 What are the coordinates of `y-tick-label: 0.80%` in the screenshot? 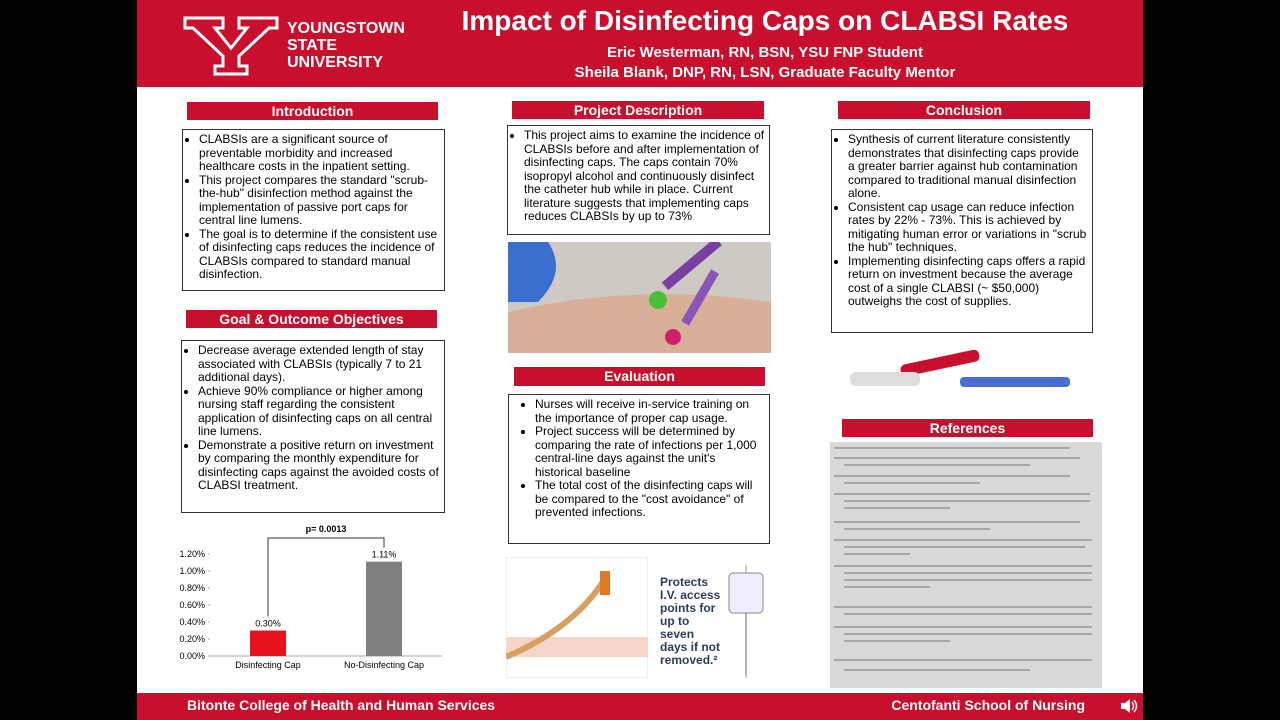 It's located at (192, 588).